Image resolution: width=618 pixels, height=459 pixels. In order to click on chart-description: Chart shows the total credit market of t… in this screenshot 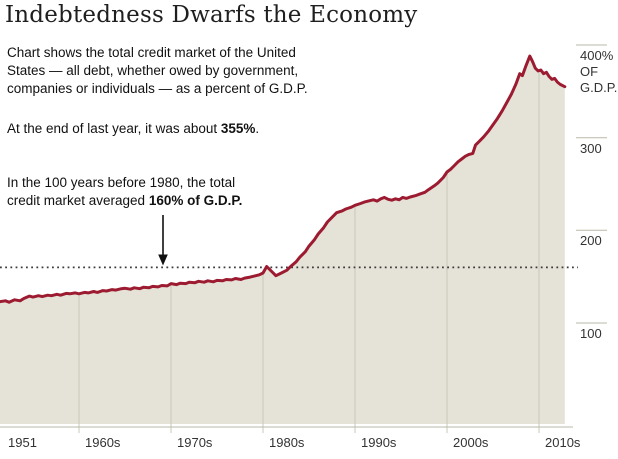, I will do `click(183, 71)`.